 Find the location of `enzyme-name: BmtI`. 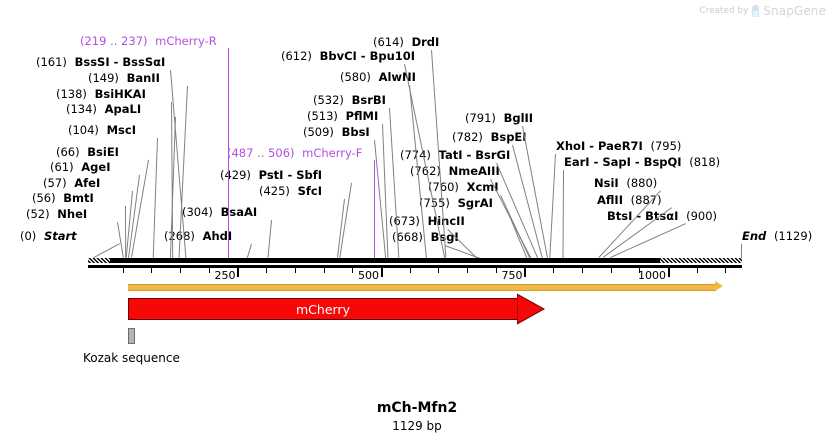

enzyme-name: BmtI is located at coordinates (78, 198).